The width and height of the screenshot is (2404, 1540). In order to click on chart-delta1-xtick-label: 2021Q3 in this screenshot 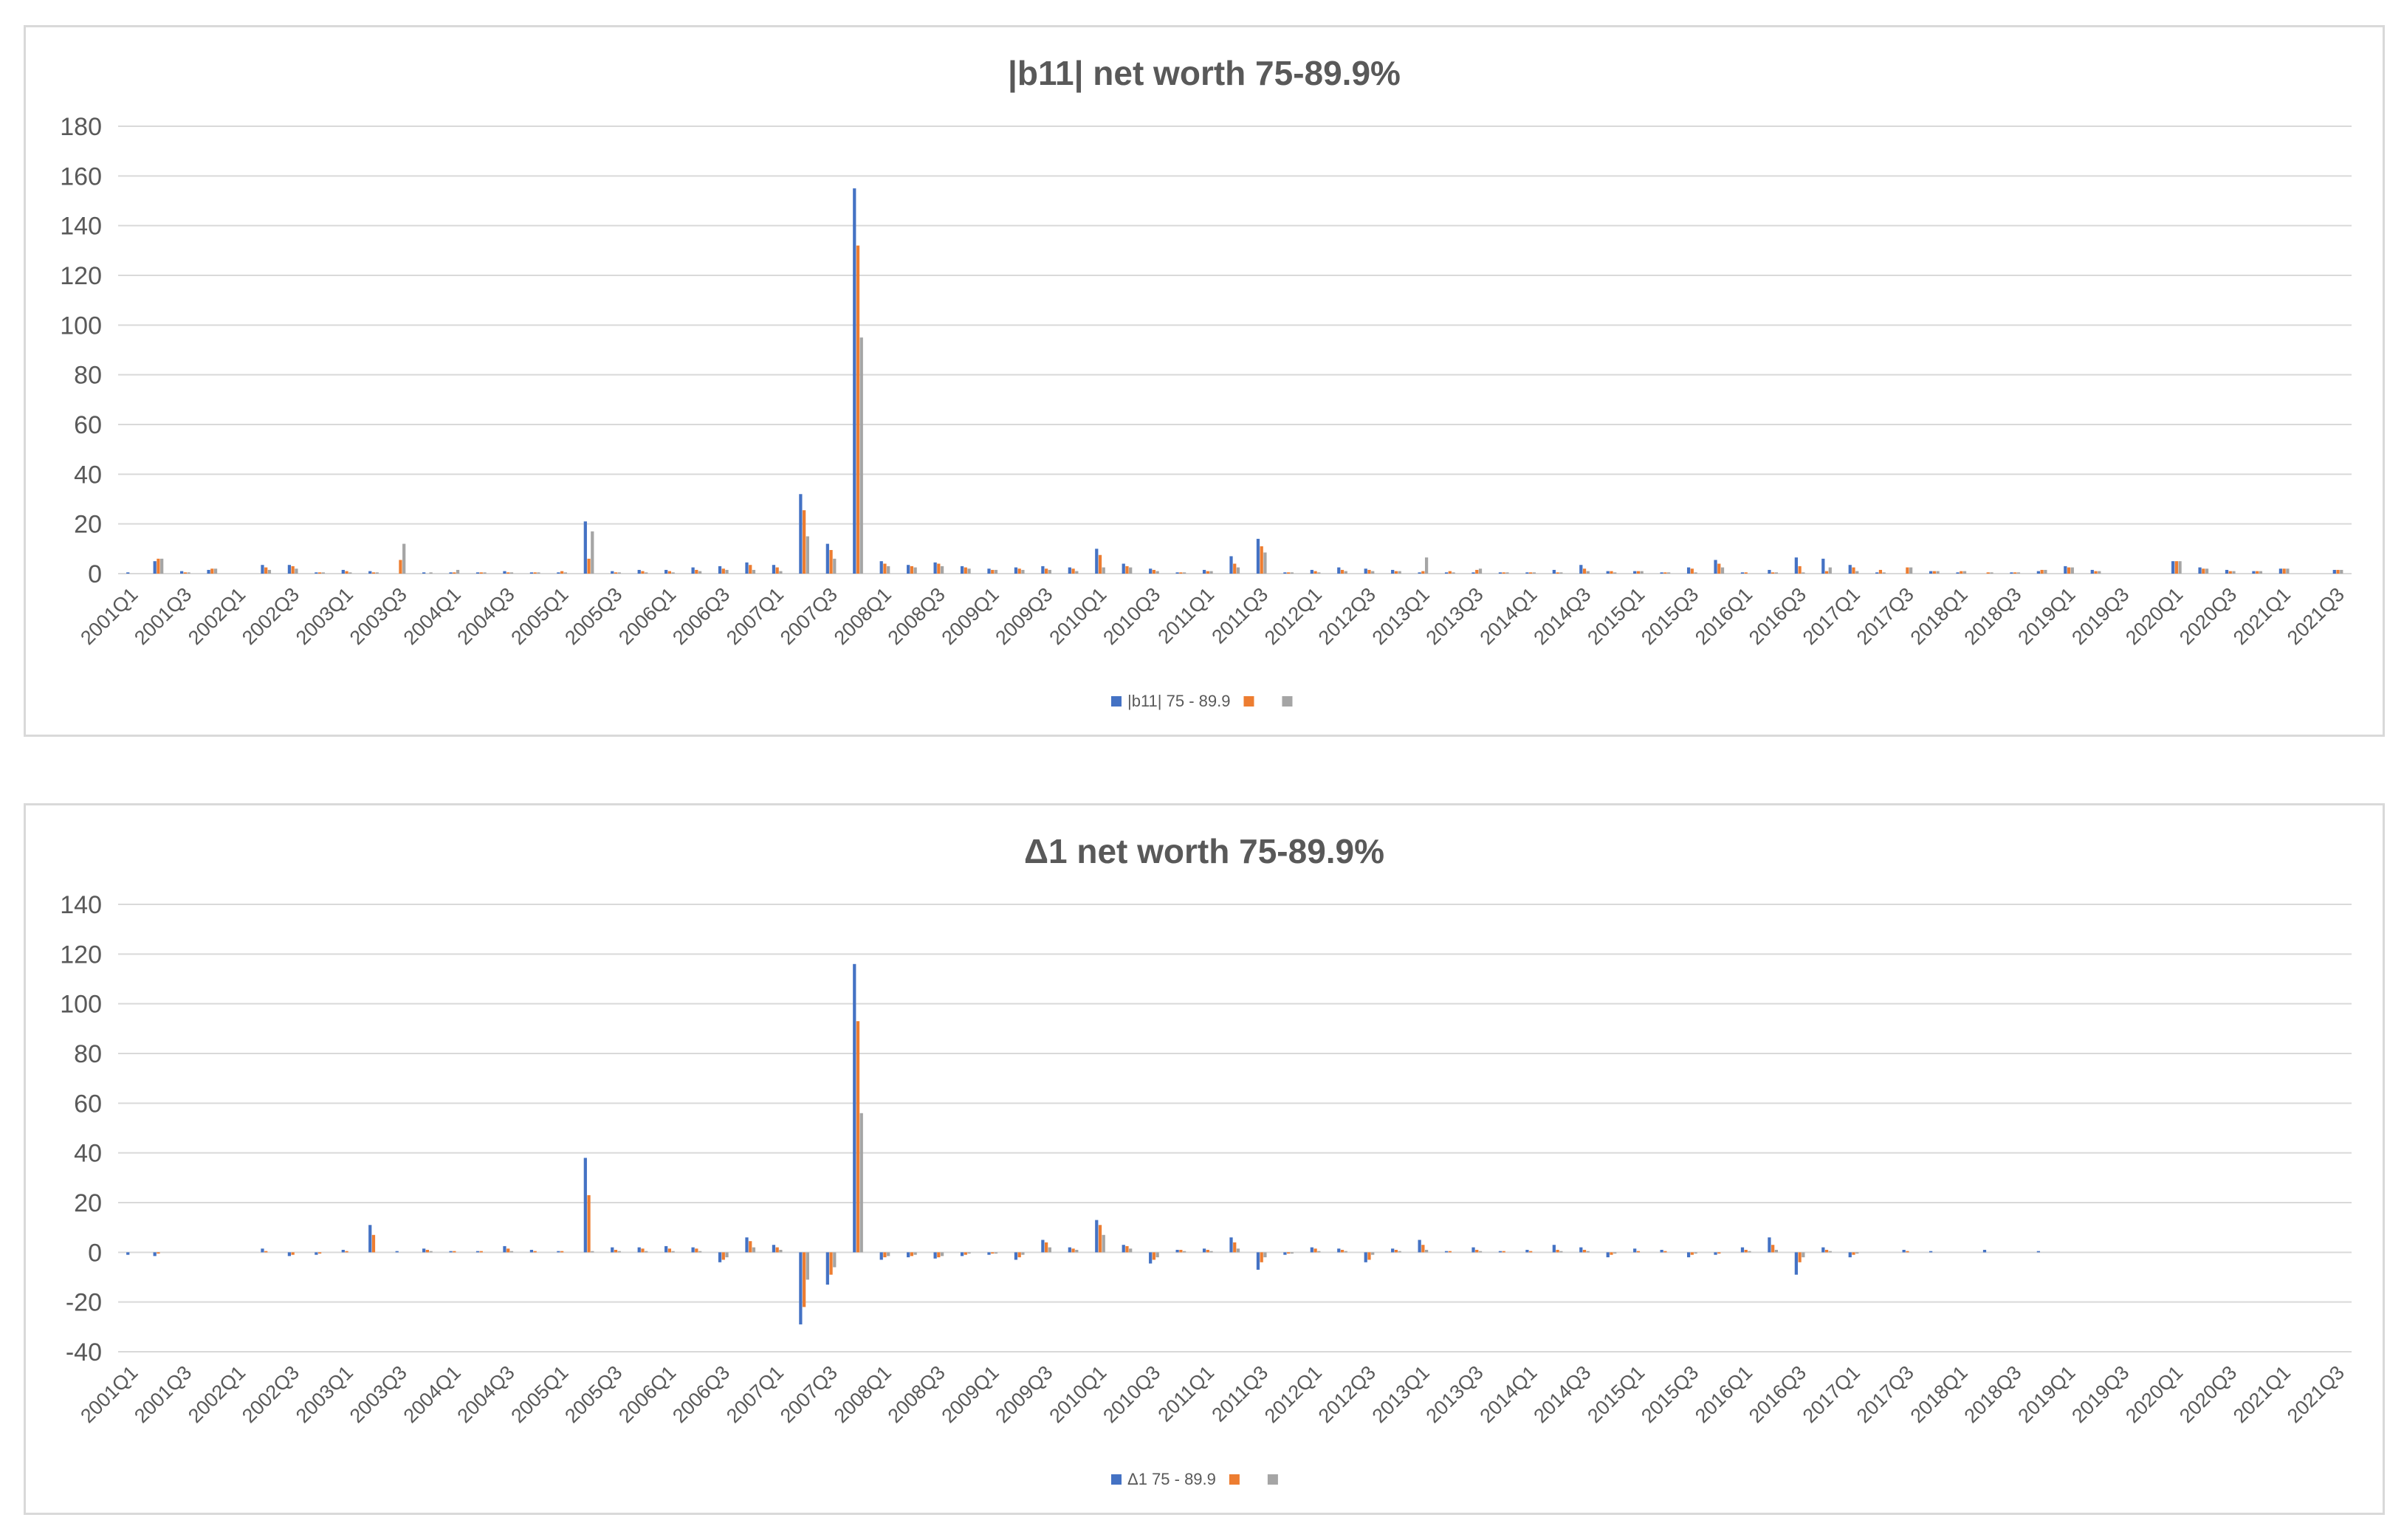, I will do `click(2316, 1394)`.